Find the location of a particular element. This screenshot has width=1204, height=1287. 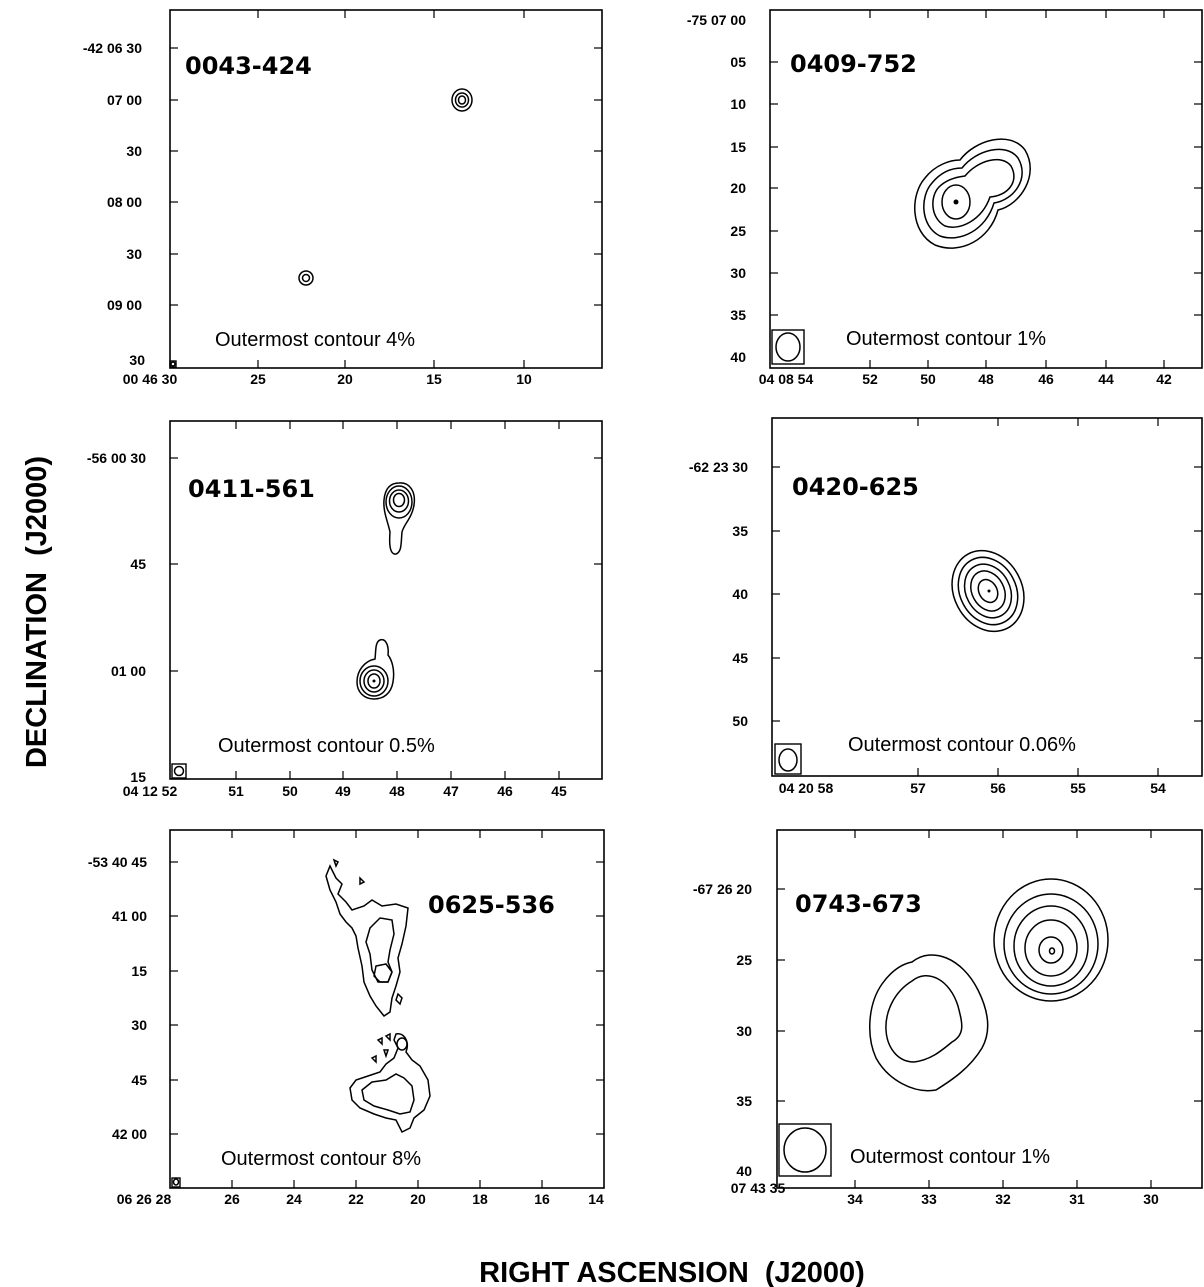

y-tick-label: 25 is located at coordinates (744, 960).